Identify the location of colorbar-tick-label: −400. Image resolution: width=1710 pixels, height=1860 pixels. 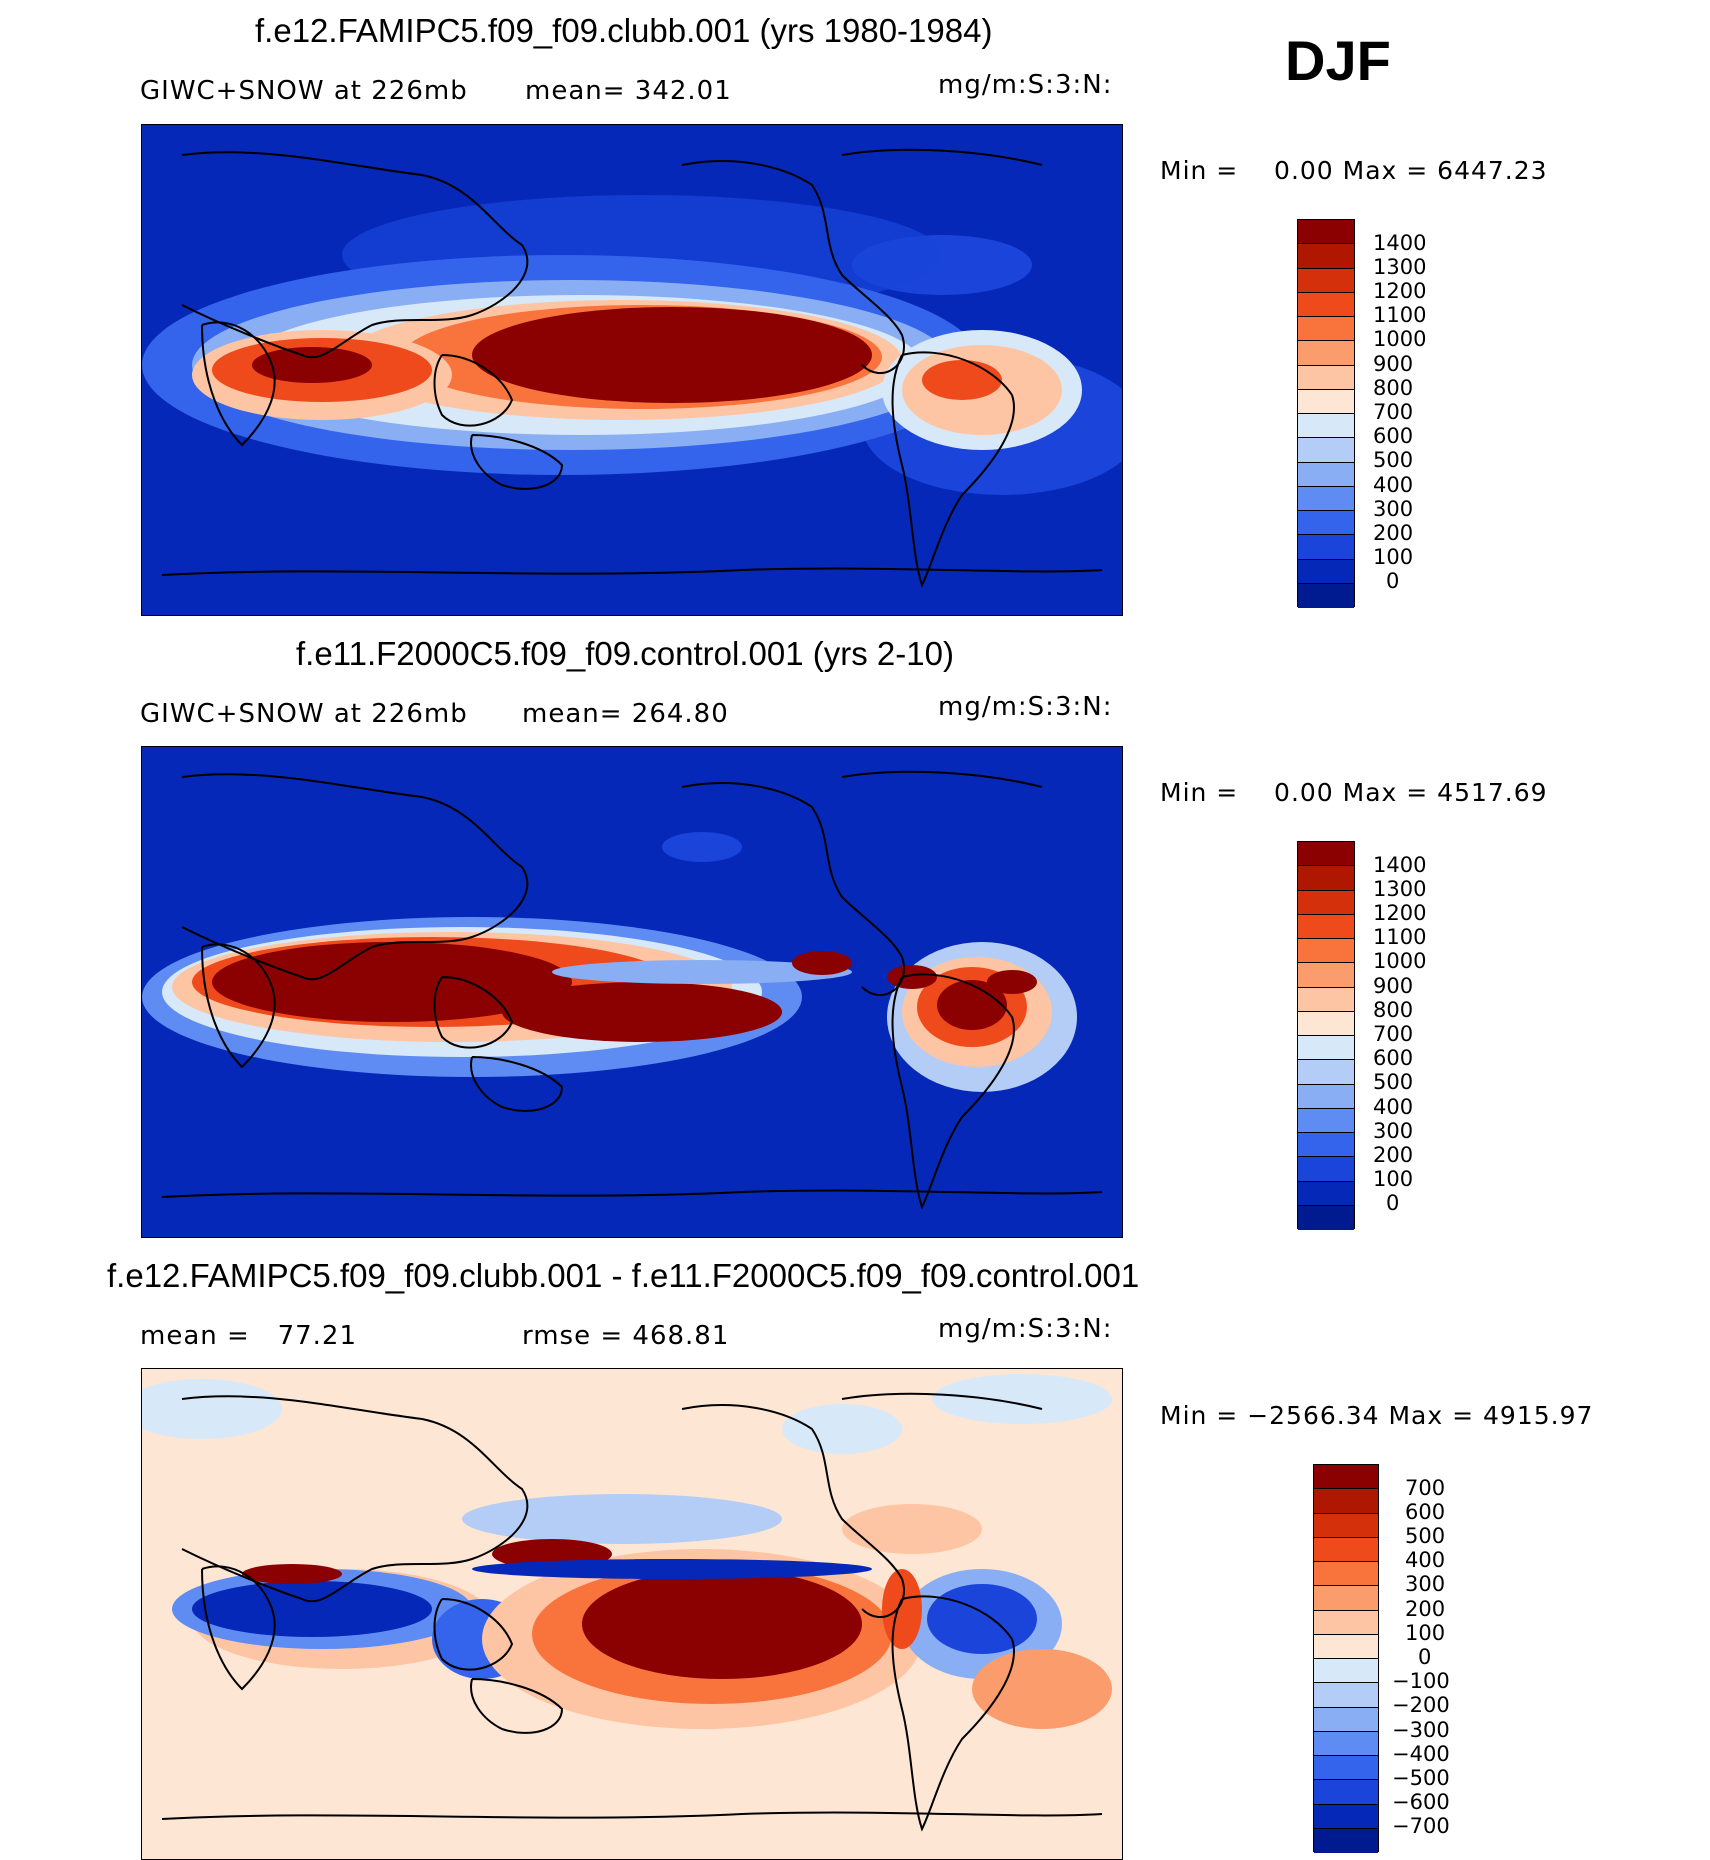
(1421, 1754).